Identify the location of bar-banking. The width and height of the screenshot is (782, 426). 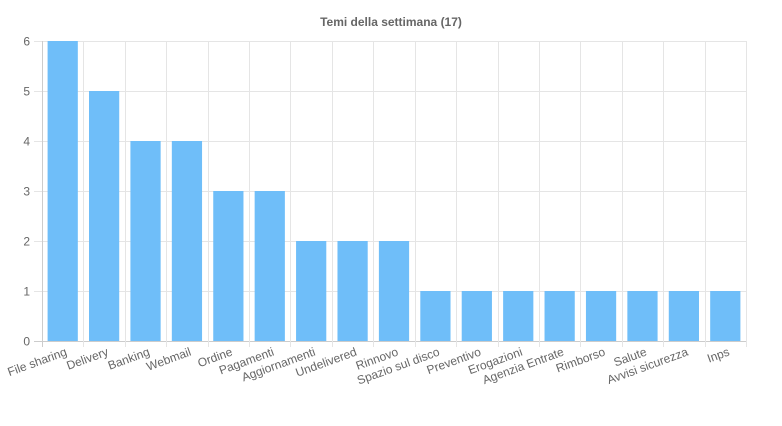
(145, 241).